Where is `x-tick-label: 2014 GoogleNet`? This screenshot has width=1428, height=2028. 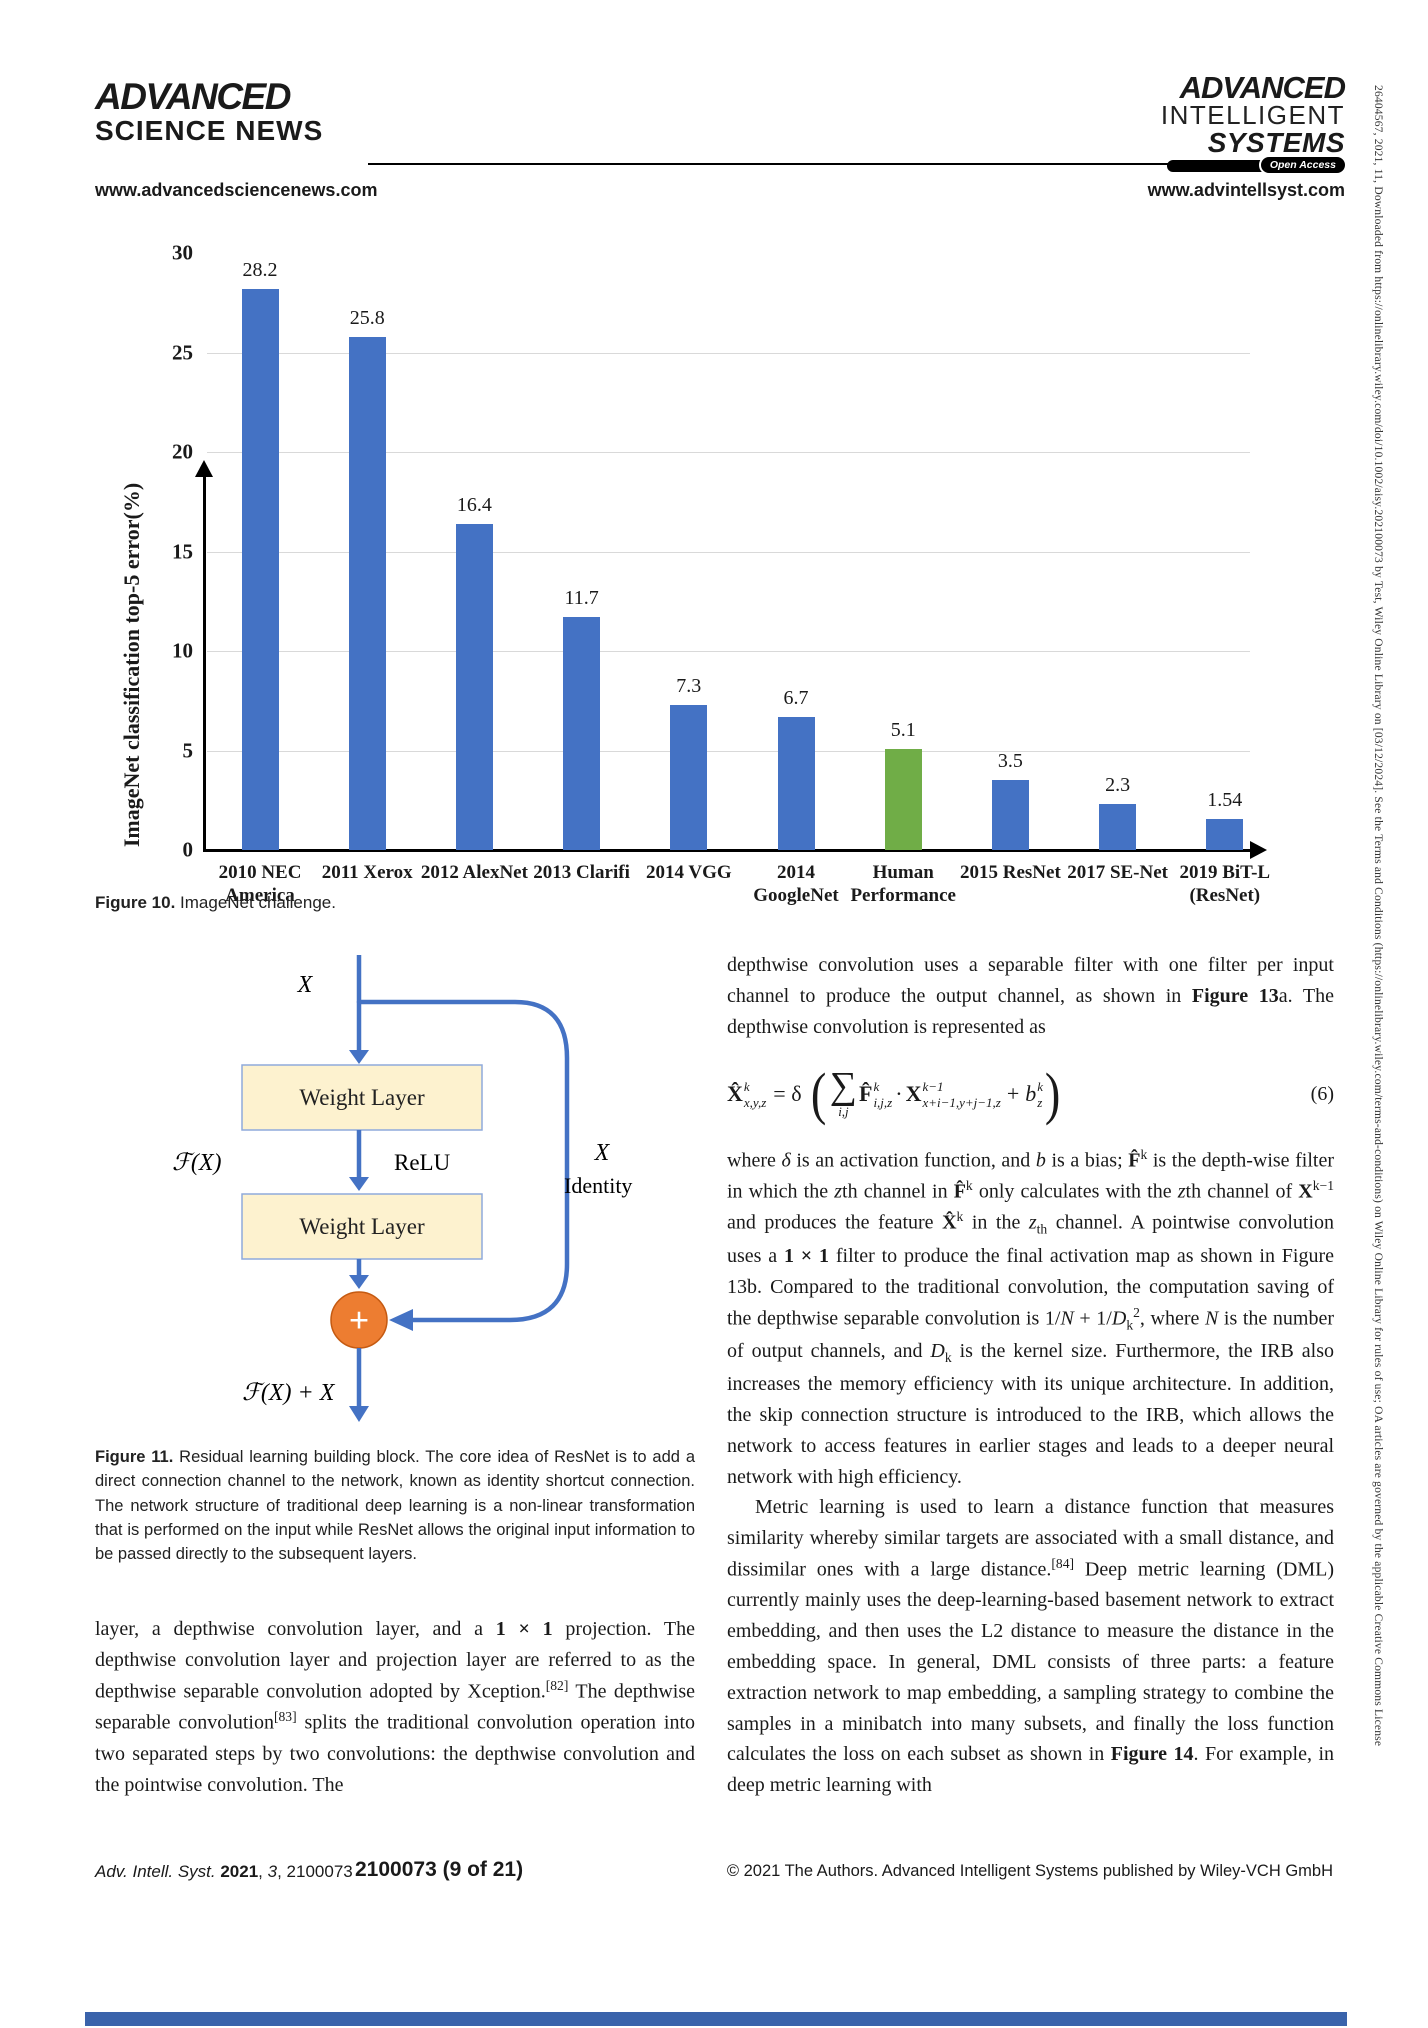
x-tick-label: 2014 GoogleNet is located at coordinates (796, 884).